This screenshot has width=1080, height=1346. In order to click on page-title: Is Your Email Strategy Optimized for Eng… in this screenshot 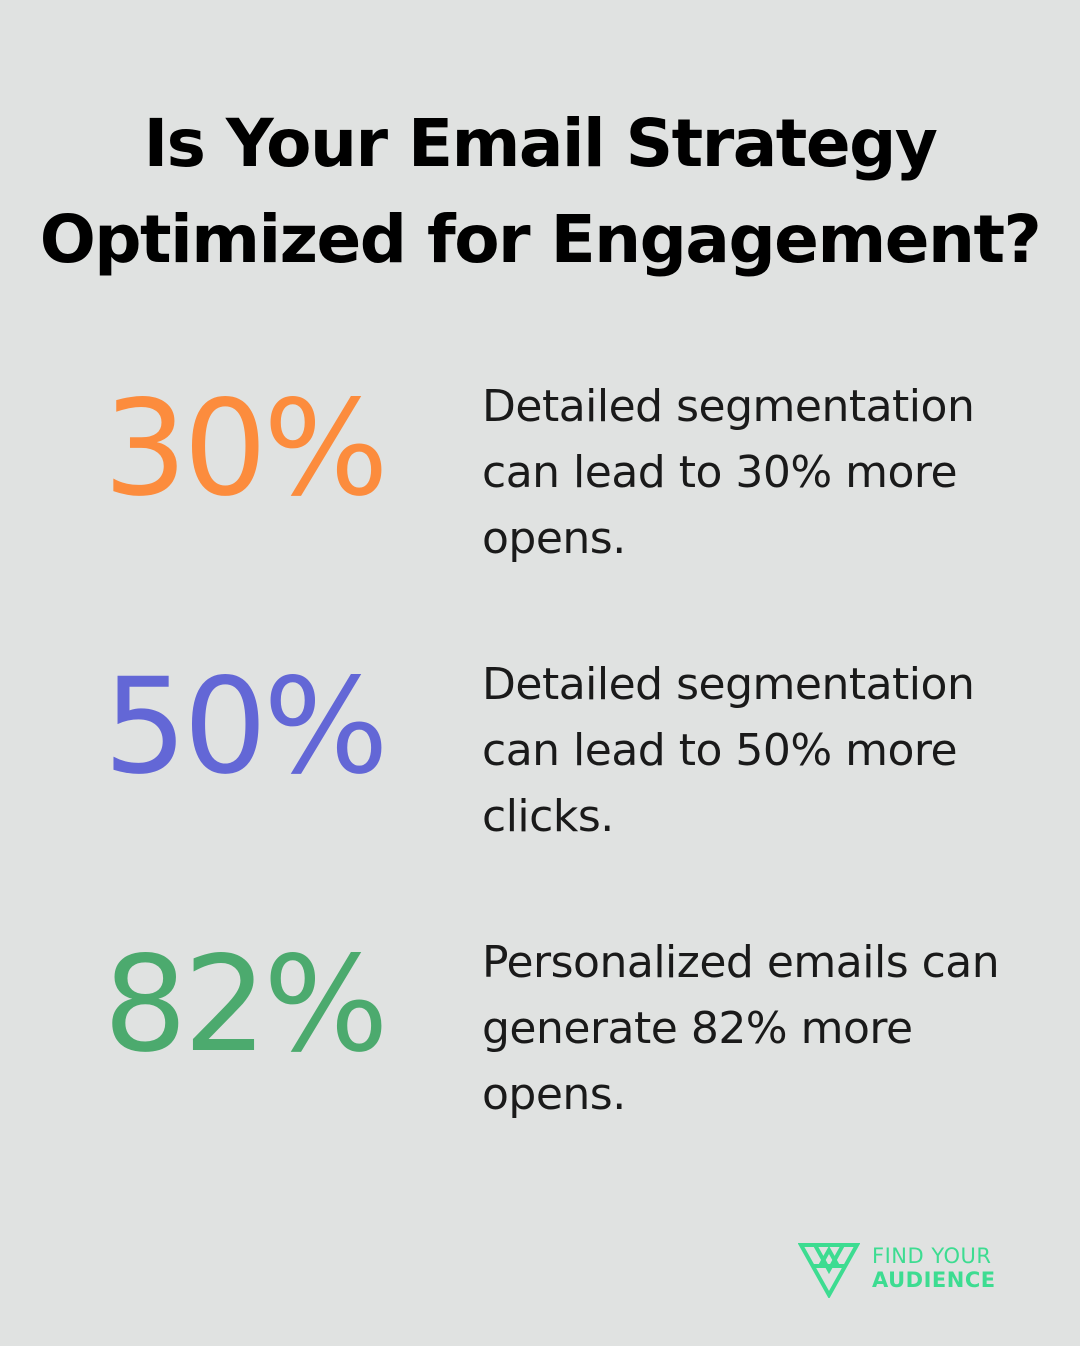, I will do `click(540, 192)`.